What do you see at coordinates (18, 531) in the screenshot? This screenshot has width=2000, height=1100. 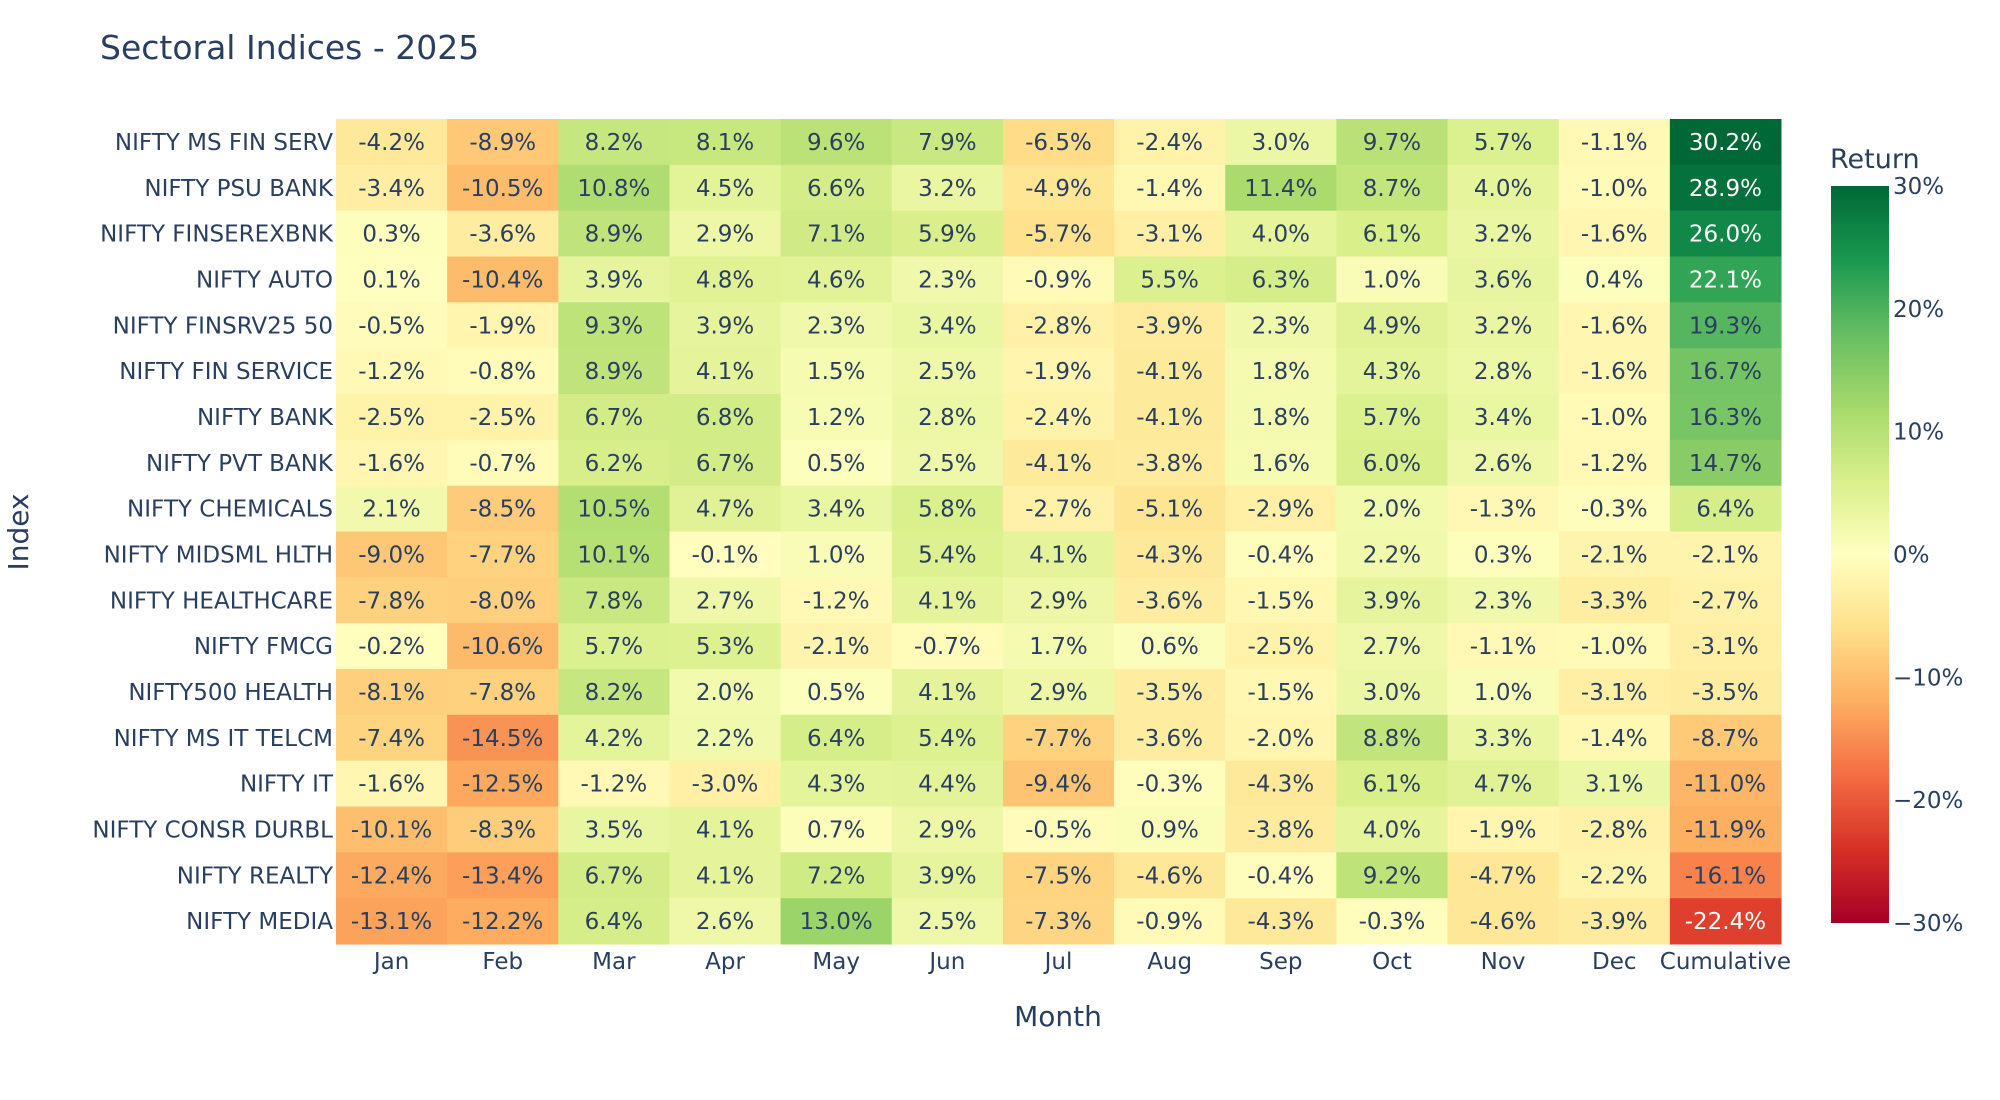 I see `y-axis-title: Index` at bounding box center [18, 531].